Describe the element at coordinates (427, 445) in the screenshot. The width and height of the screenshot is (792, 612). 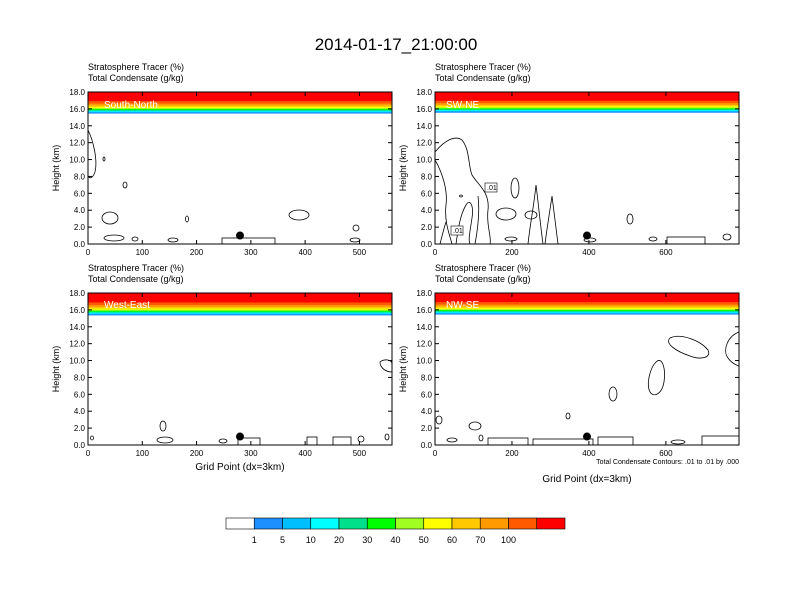
I see `y-tick-label: 0.0` at that location.